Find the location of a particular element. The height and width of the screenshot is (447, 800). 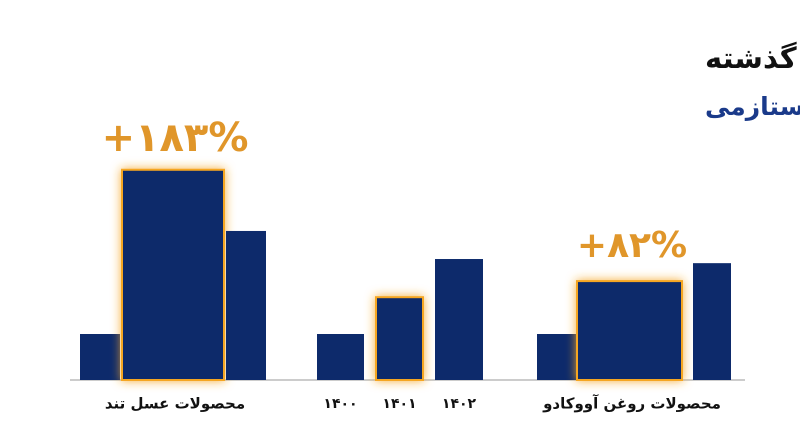

chart-subtitle: تنند، وساستازمی is located at coordinates (752, 107).